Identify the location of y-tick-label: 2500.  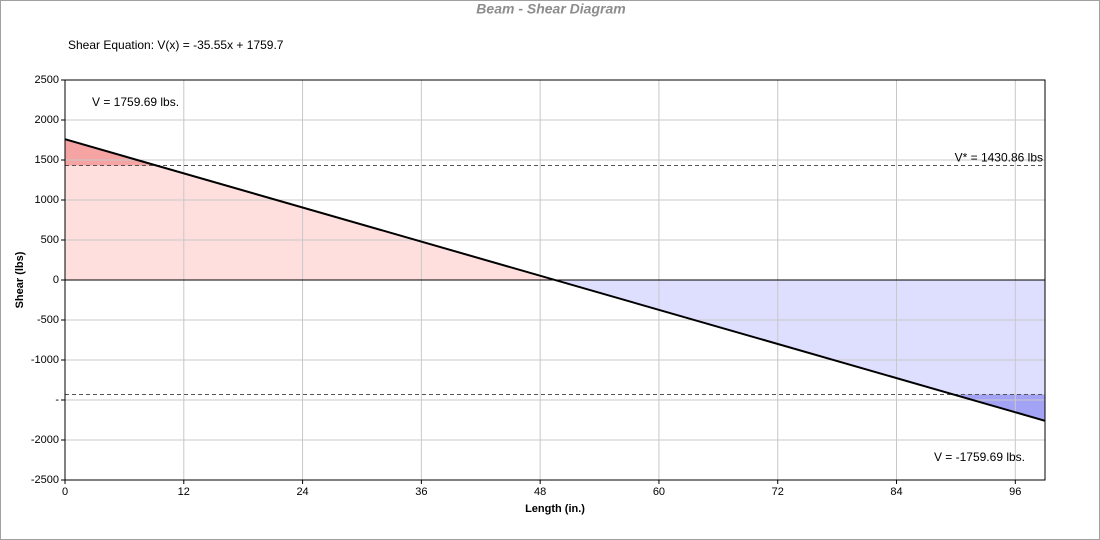
(47, 80).